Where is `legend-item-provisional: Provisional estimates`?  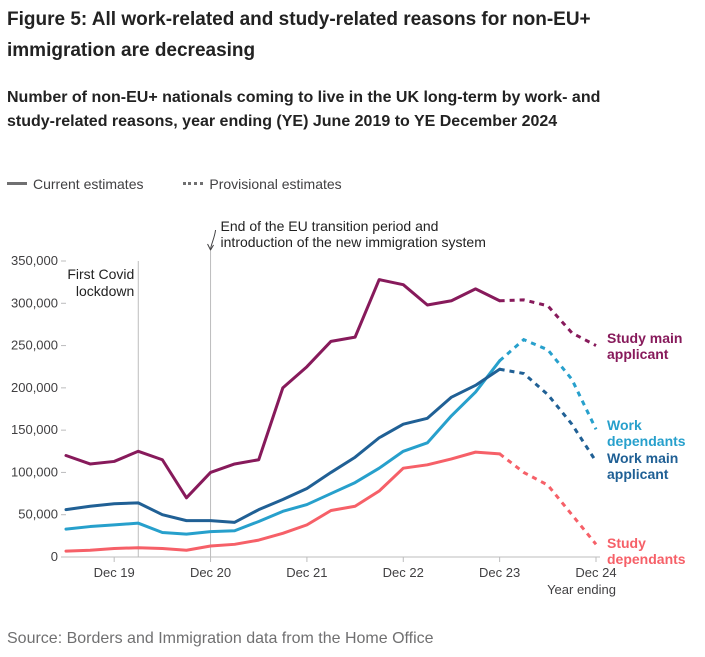
legend-item-provisional: Provisional estimates is located at coordinates (262, 183).